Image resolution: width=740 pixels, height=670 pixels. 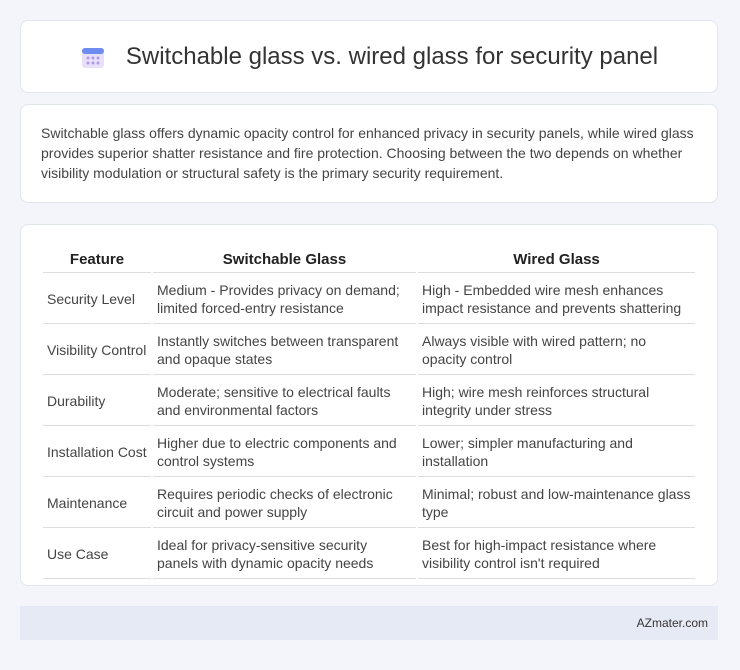 What do you see at coordinates (672, 623) in the screenshot?
I see `source: AZmater.com` at bounding box center [672, 623].